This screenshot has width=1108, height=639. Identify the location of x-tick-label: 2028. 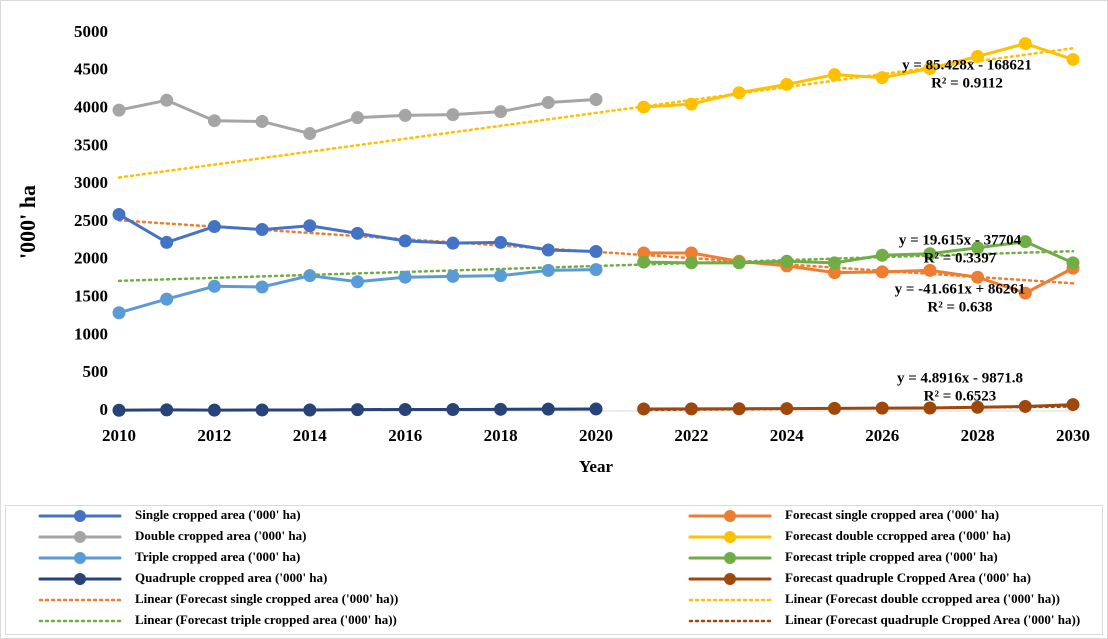
(978, 435).